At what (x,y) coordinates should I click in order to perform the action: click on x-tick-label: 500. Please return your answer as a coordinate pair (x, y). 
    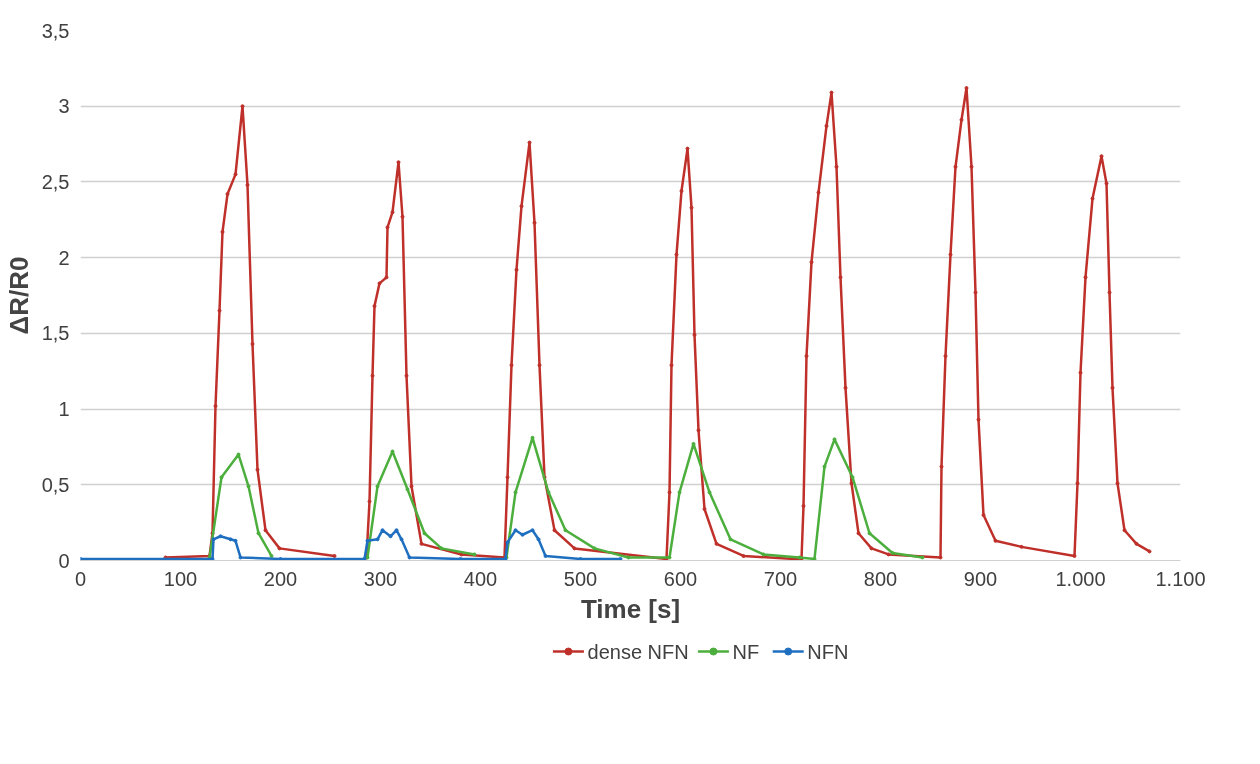
    Looking at the image, I should click on (580, 578).